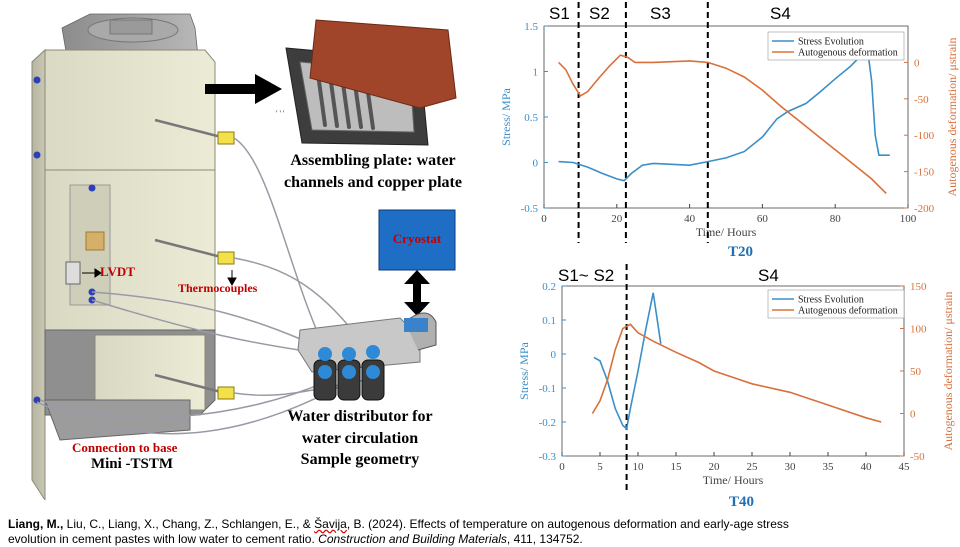  Describe the element at coordinates (924, 209) in the screenshot. I see `y2-tick-label: -200` at that location.